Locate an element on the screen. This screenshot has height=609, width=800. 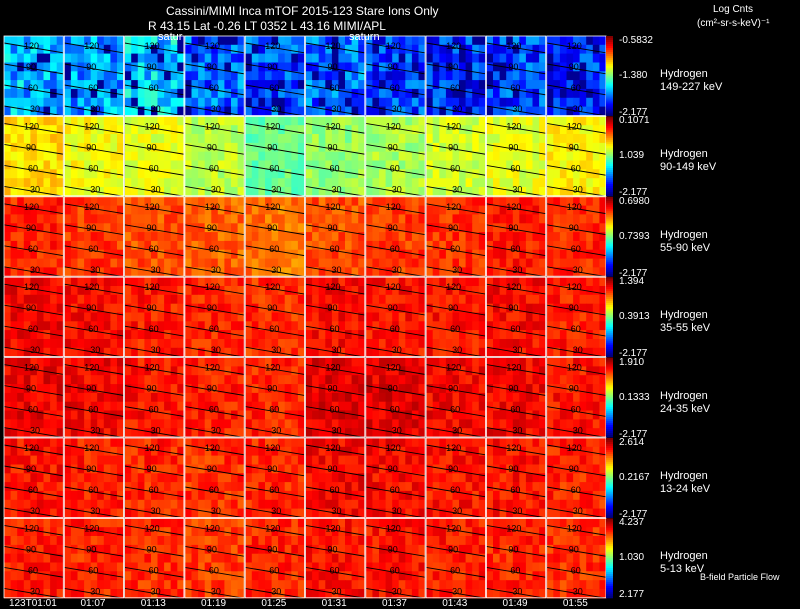
colorbar-max-label: -0.5832 is located at coordinates (636, 40).